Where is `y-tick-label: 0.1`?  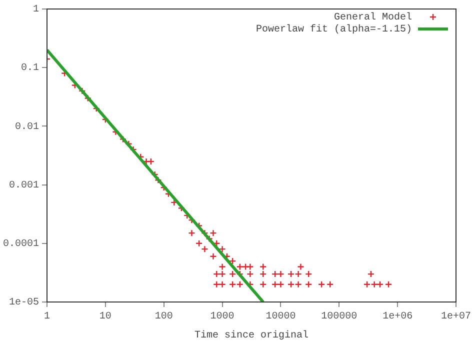 y-tick-label: 0.1 is located at coordinates (30, 68).